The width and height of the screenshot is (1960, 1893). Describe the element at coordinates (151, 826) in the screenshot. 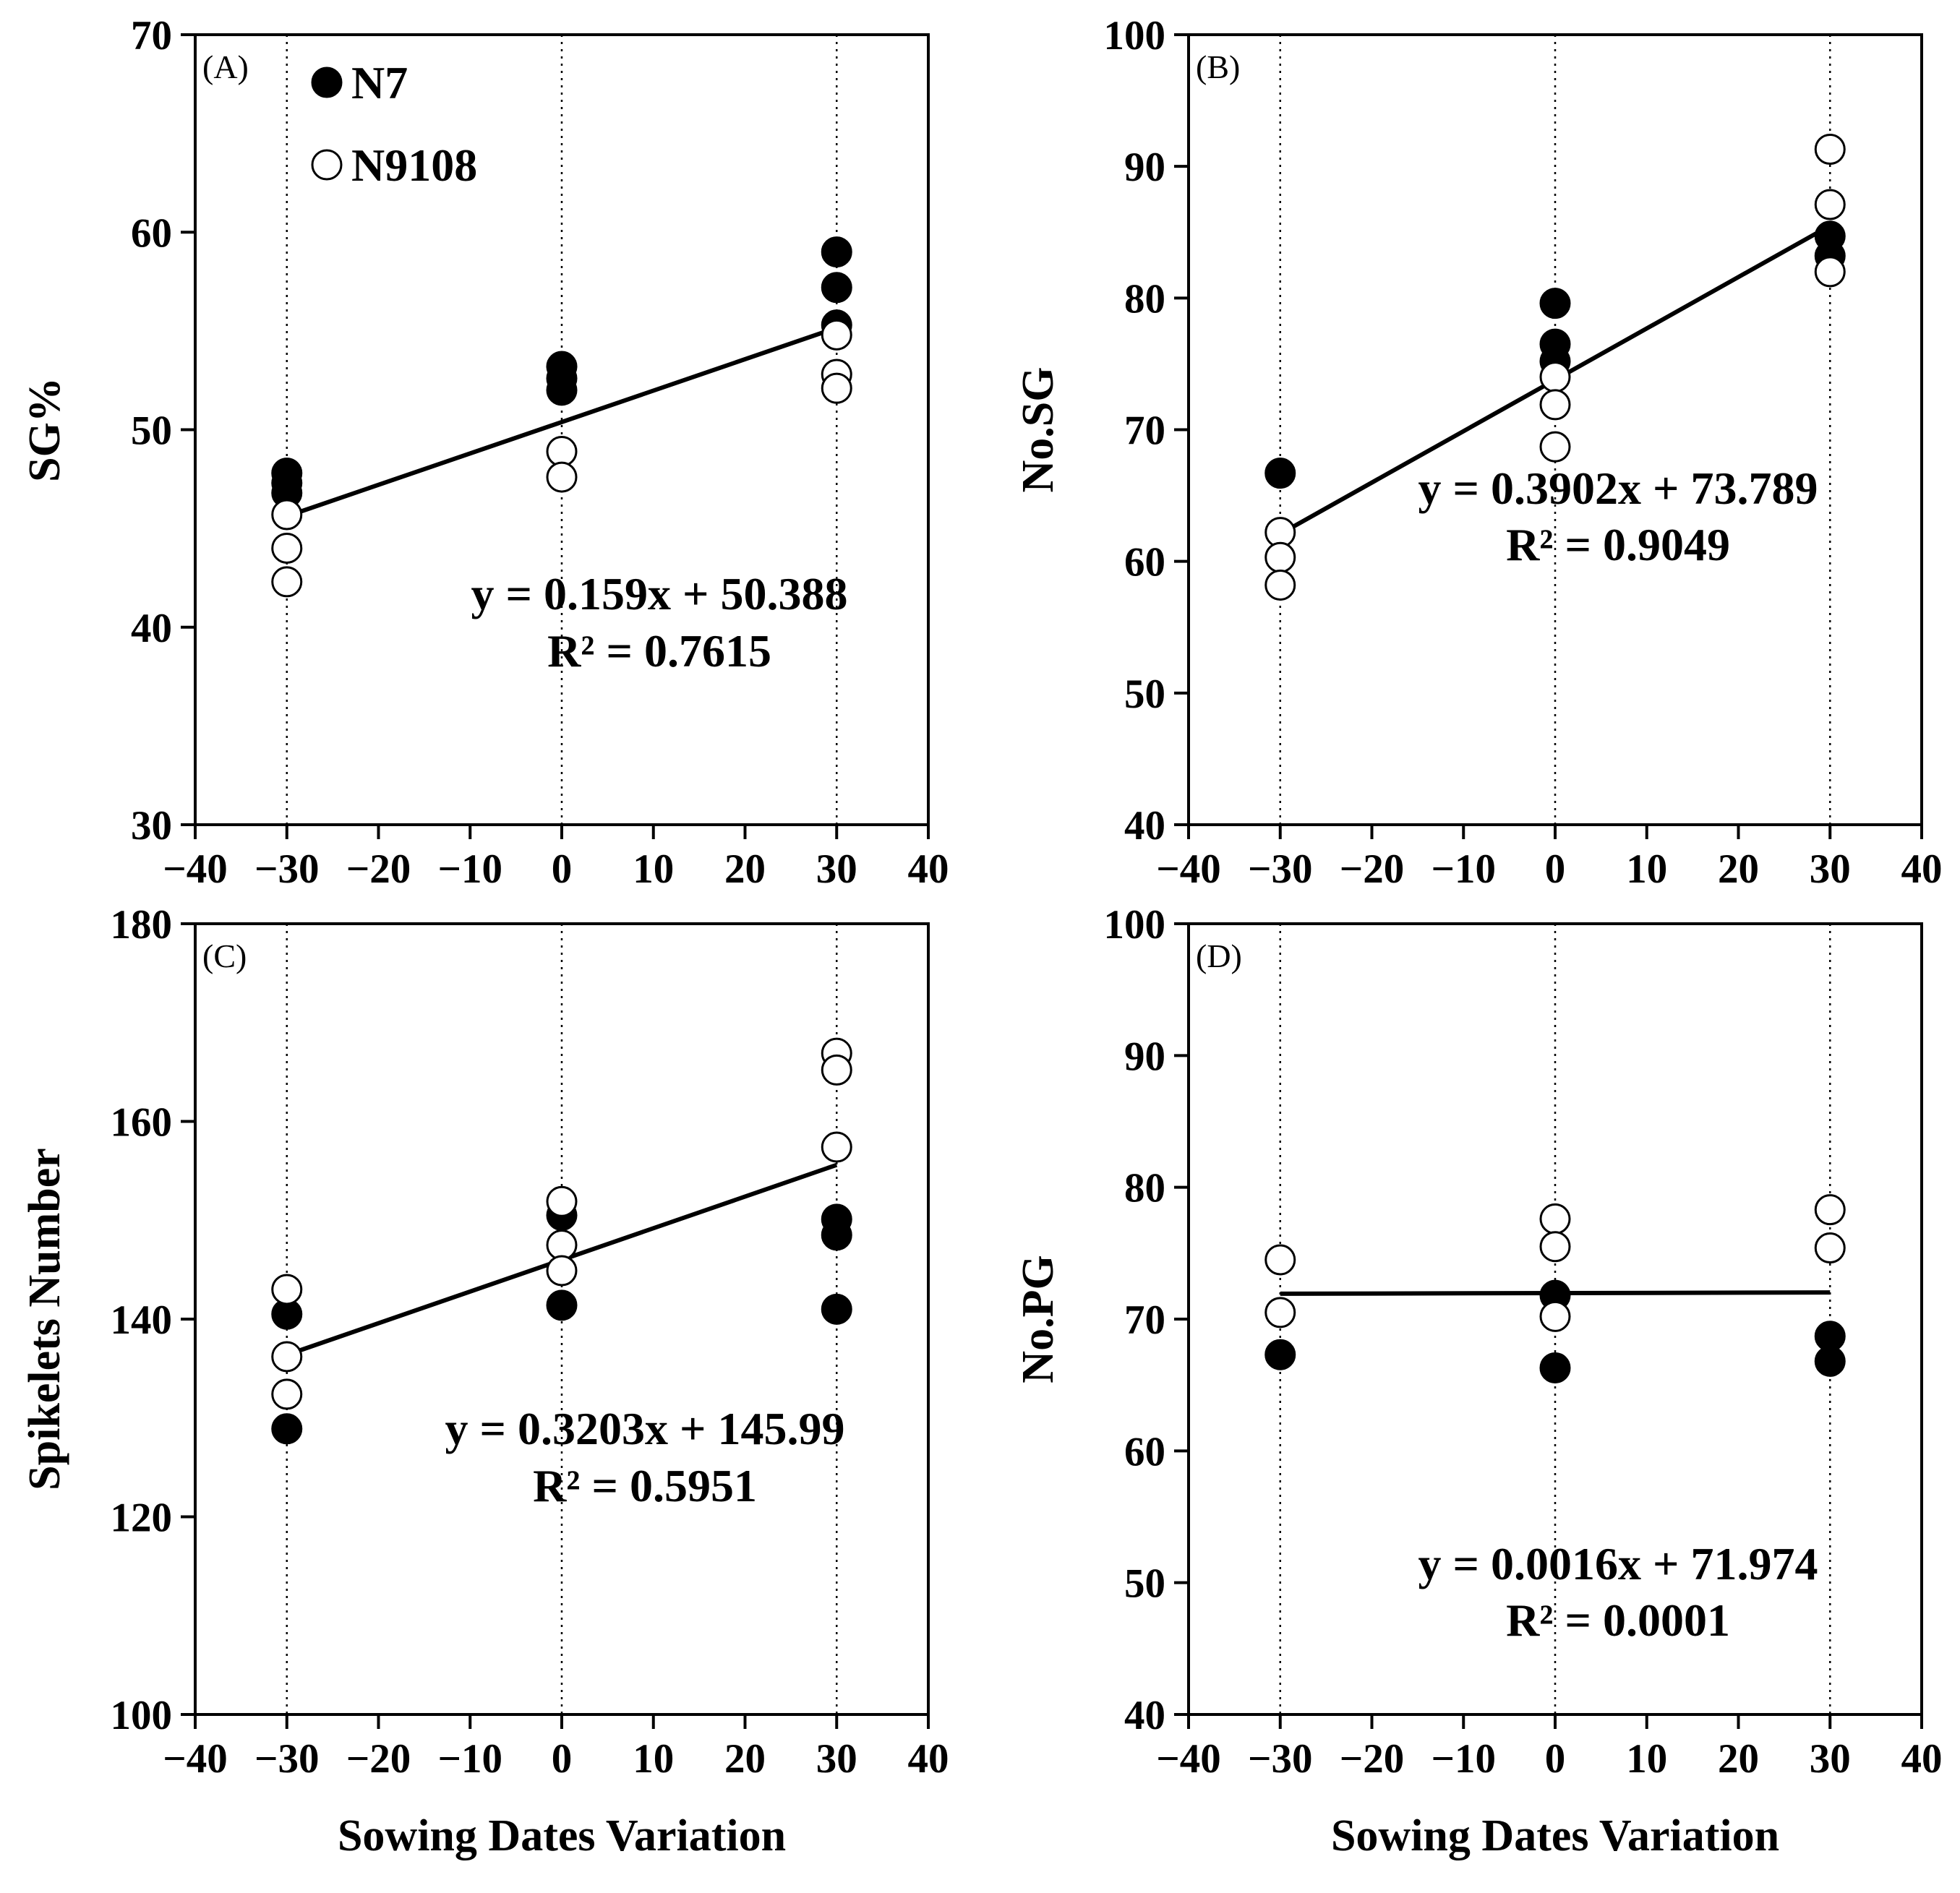

I see `y-tick-label: 30` at that location.